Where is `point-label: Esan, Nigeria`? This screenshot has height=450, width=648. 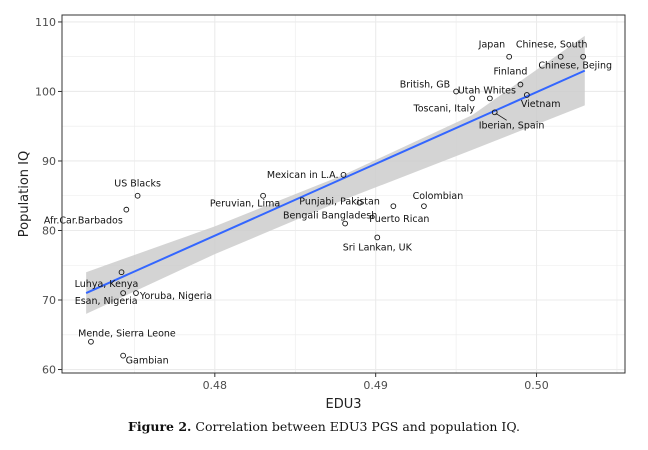 point-label: Esan, Nigeria is located at coordinates (106, 301).